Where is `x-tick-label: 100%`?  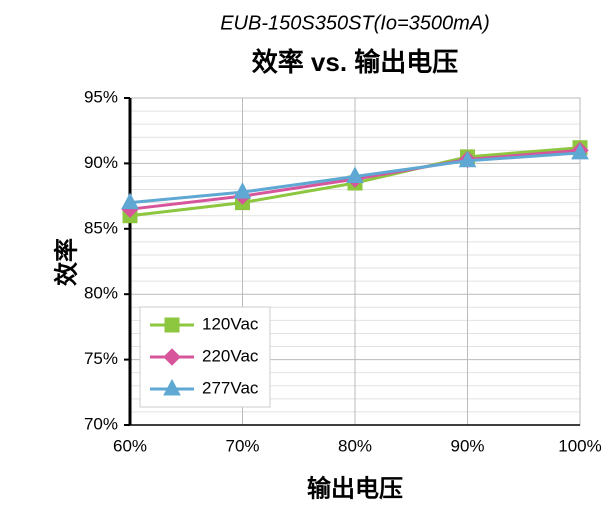
x-tick-label: 100% is located at coordinates (579, 445).